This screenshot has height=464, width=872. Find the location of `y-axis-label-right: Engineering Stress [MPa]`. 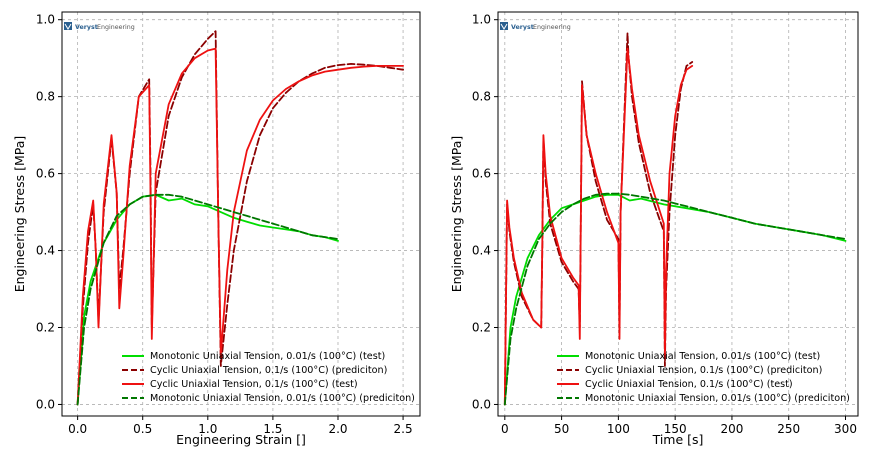

y-axis-label-right: Engineering Stress [MPa] is located at coordinates (456, 214).